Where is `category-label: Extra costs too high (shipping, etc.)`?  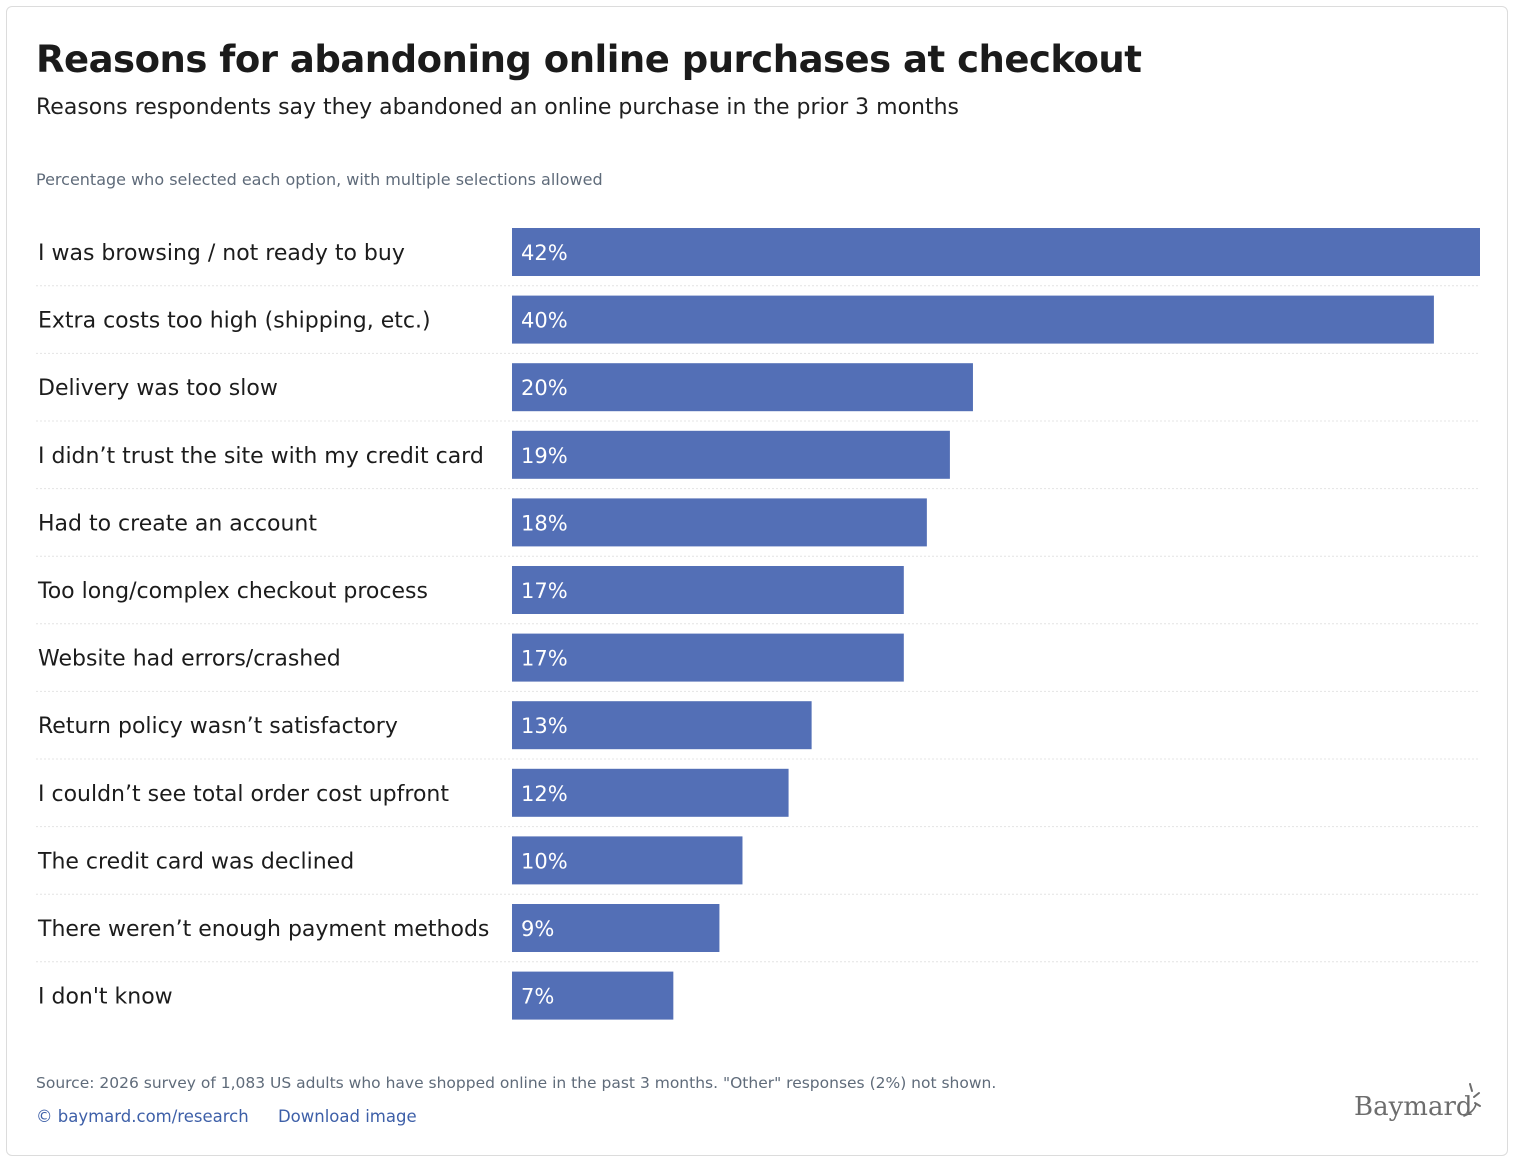
category-label: Extra costs too high (shipping, etc.) is located at coordinates (234, 321).